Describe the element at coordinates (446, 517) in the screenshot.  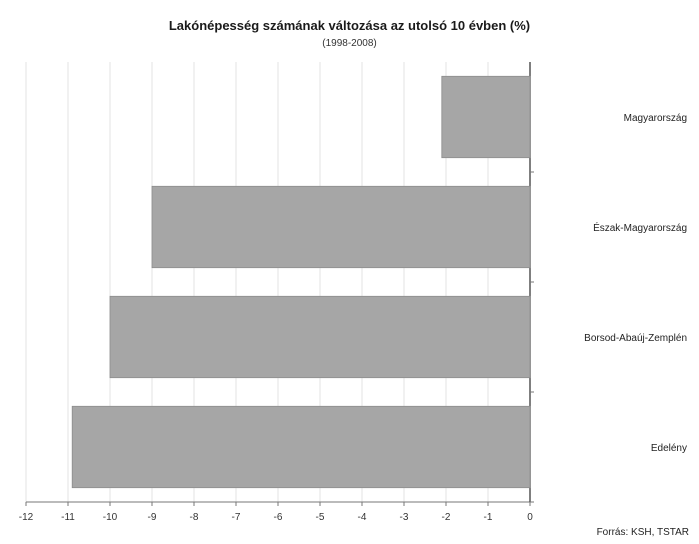
I see `x-tick-label: -2` at that location.